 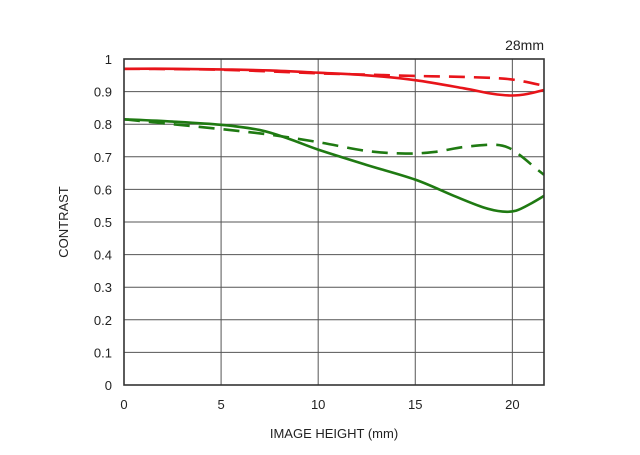 I want to click on y-tick-label: 0.3, so click(x=103, y=287).